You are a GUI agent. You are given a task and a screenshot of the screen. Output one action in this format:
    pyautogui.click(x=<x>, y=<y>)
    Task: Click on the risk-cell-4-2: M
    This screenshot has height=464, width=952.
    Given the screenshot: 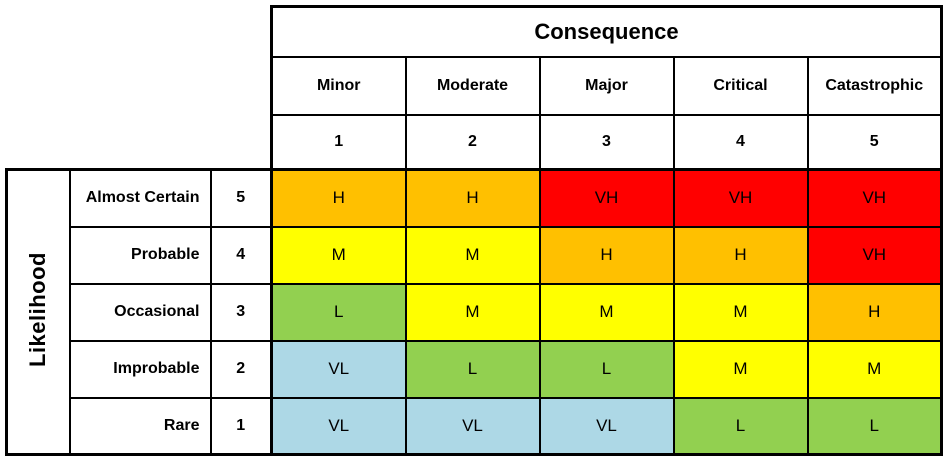 What is the action you would take?
    pyautogui.click(x=472, y=255)
    